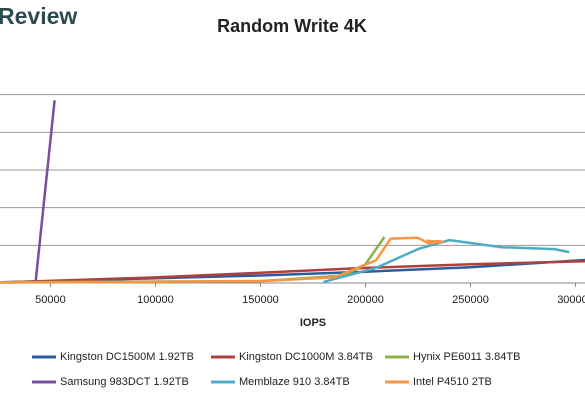  I want to click on x-tick-label: 150000, so click(260, 300).